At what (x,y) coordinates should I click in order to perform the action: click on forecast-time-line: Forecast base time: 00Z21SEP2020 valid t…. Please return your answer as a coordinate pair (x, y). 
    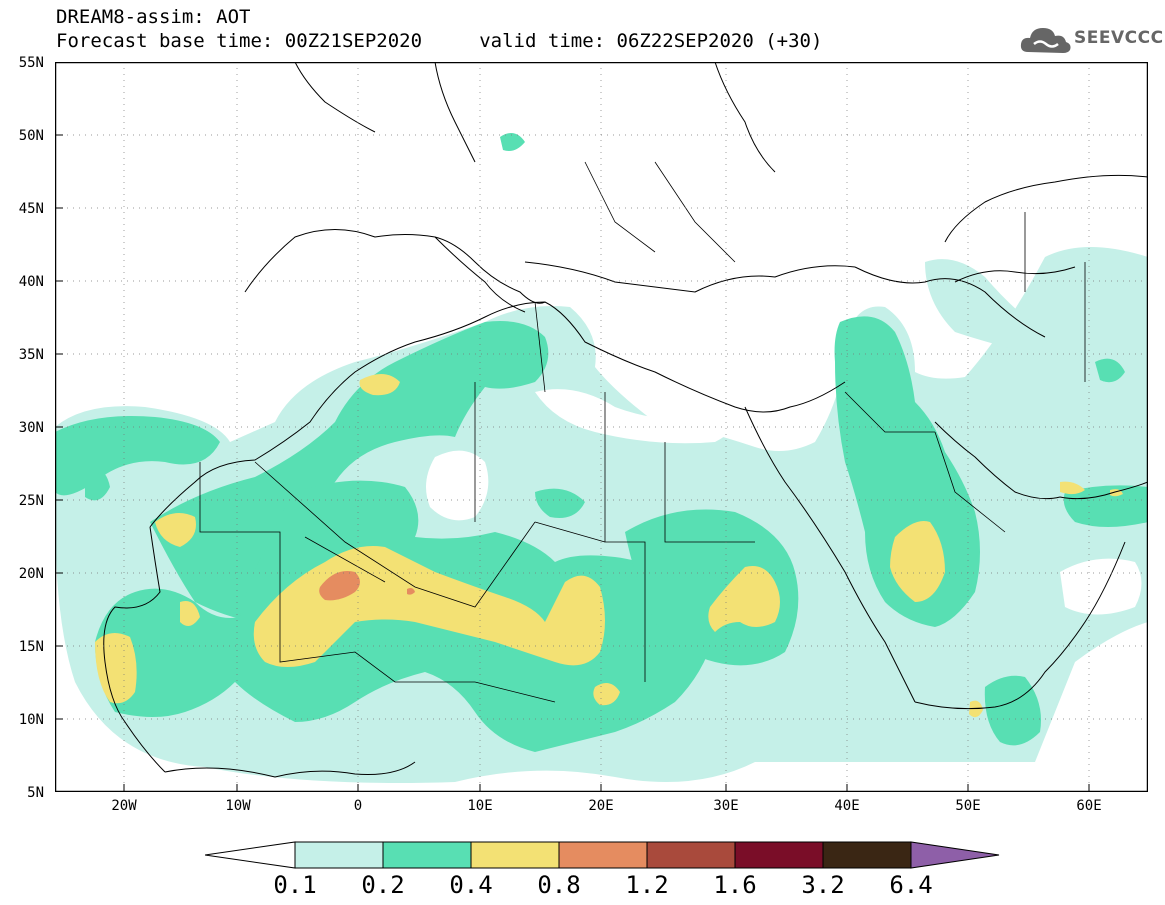
    Looking at the image, I should click on (439, 41).